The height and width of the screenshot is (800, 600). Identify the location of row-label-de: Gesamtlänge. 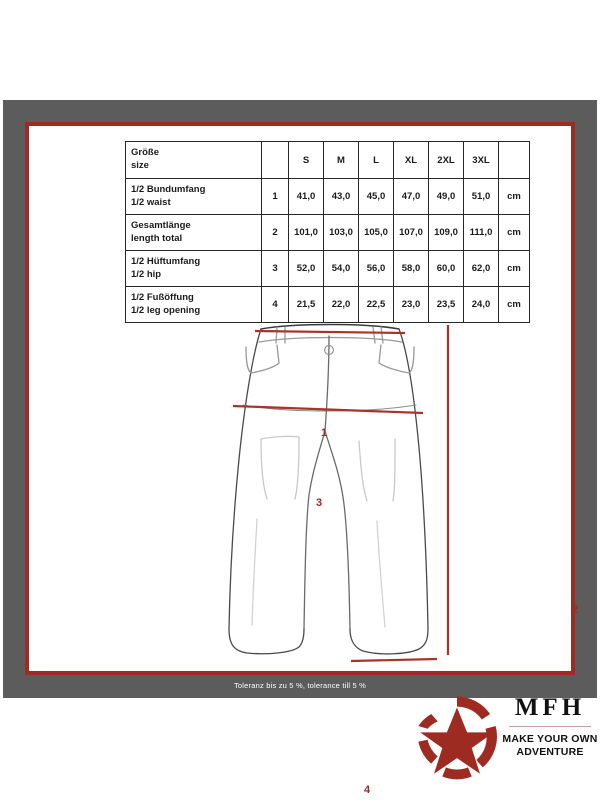
(161, 225).